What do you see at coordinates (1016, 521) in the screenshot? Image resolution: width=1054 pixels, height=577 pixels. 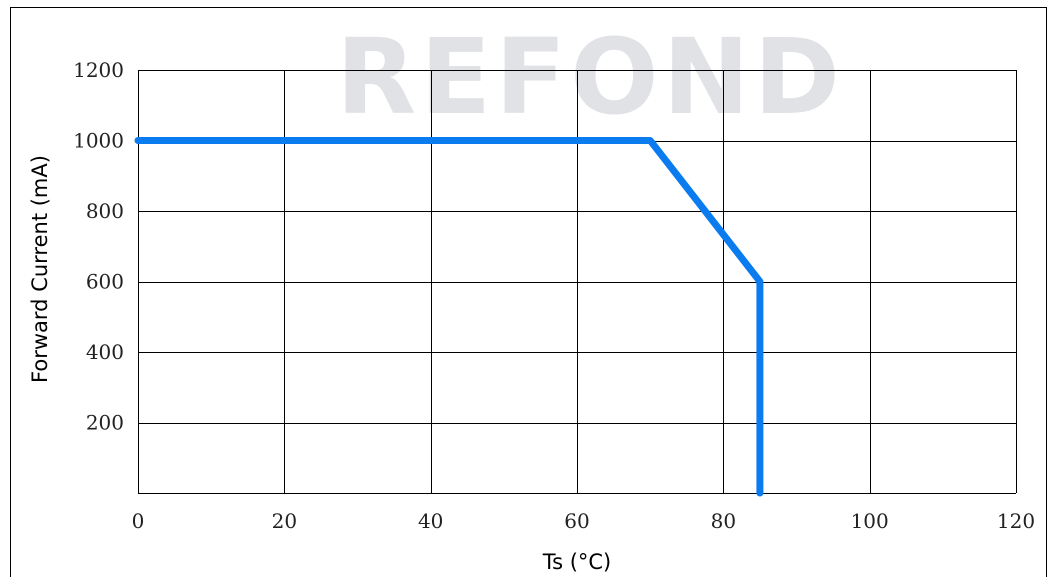 I see `x-tick-label-120: 120` at bounding box center [1016, 521].